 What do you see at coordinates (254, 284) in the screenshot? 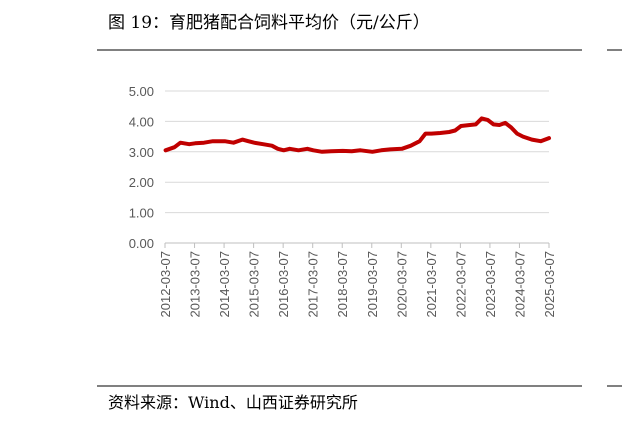
I see `x-tick-label: 2015-03-07` at bounding box center [254, 284].